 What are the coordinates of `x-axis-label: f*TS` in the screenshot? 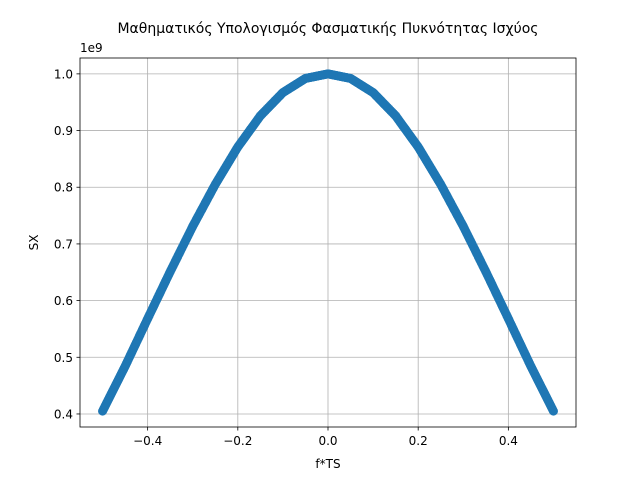 It's located at (327, 464).